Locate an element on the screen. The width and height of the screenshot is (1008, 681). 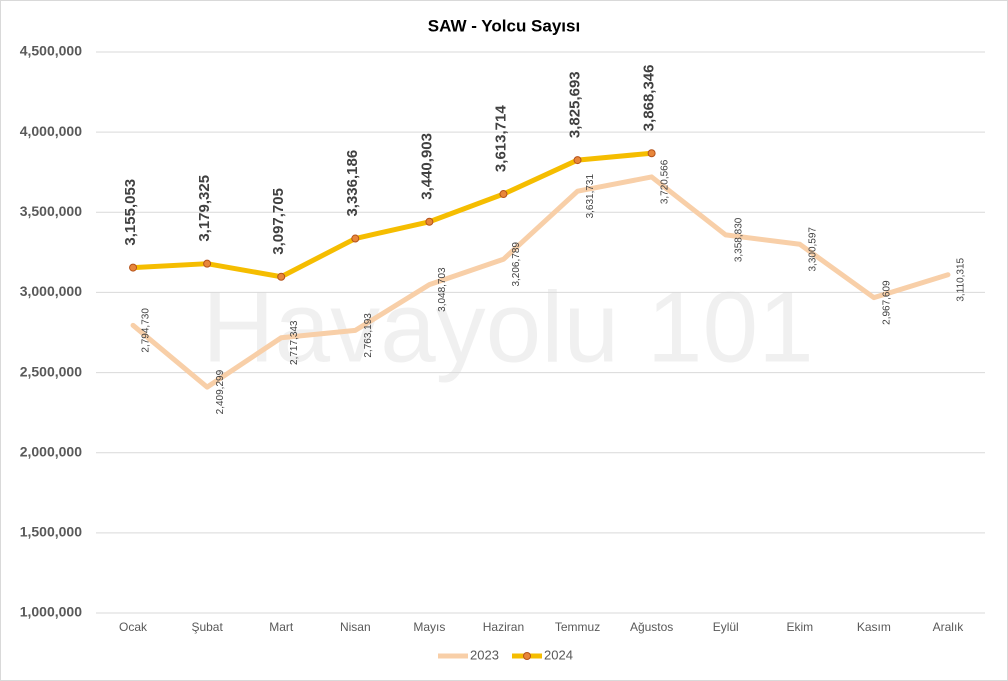
data-label: 3,155,053 is located at coordinates (130, 212).